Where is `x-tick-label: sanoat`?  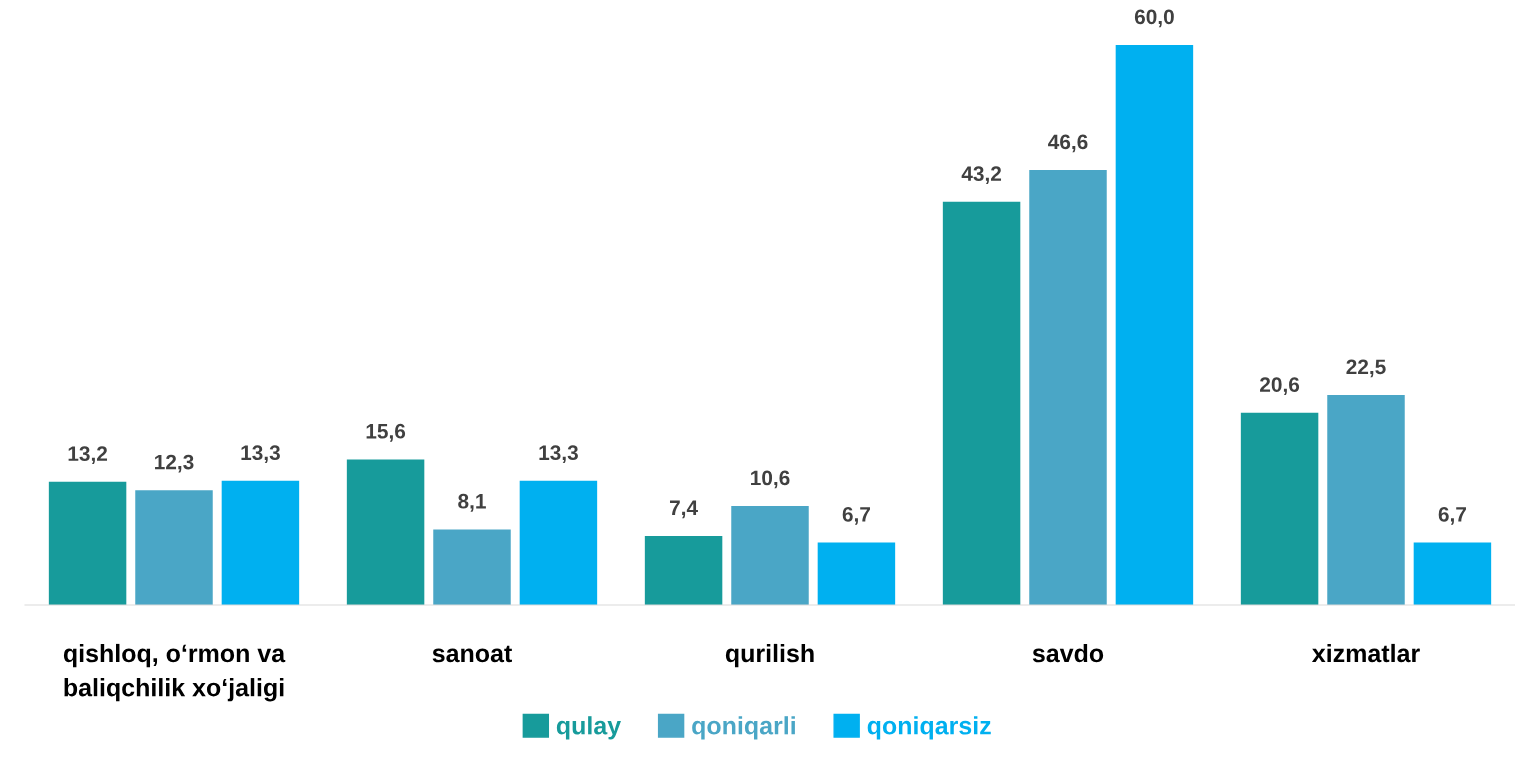
x-tick-label: sanoat is located at coordinates (472, 654).